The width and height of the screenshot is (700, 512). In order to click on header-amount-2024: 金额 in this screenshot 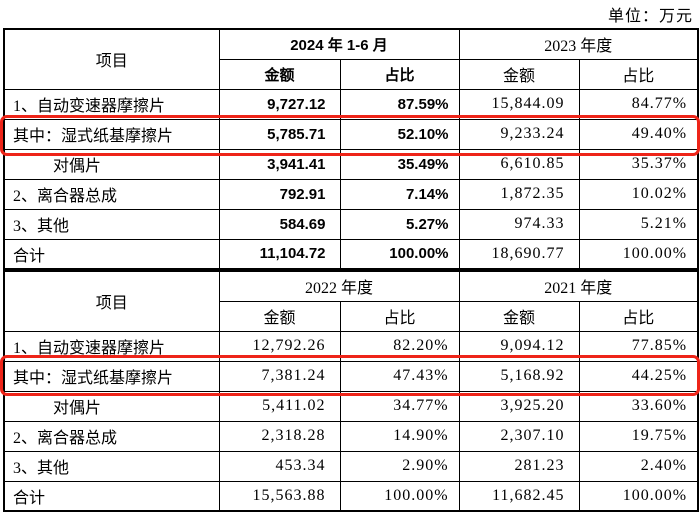, I will do `click(279, 74)`.